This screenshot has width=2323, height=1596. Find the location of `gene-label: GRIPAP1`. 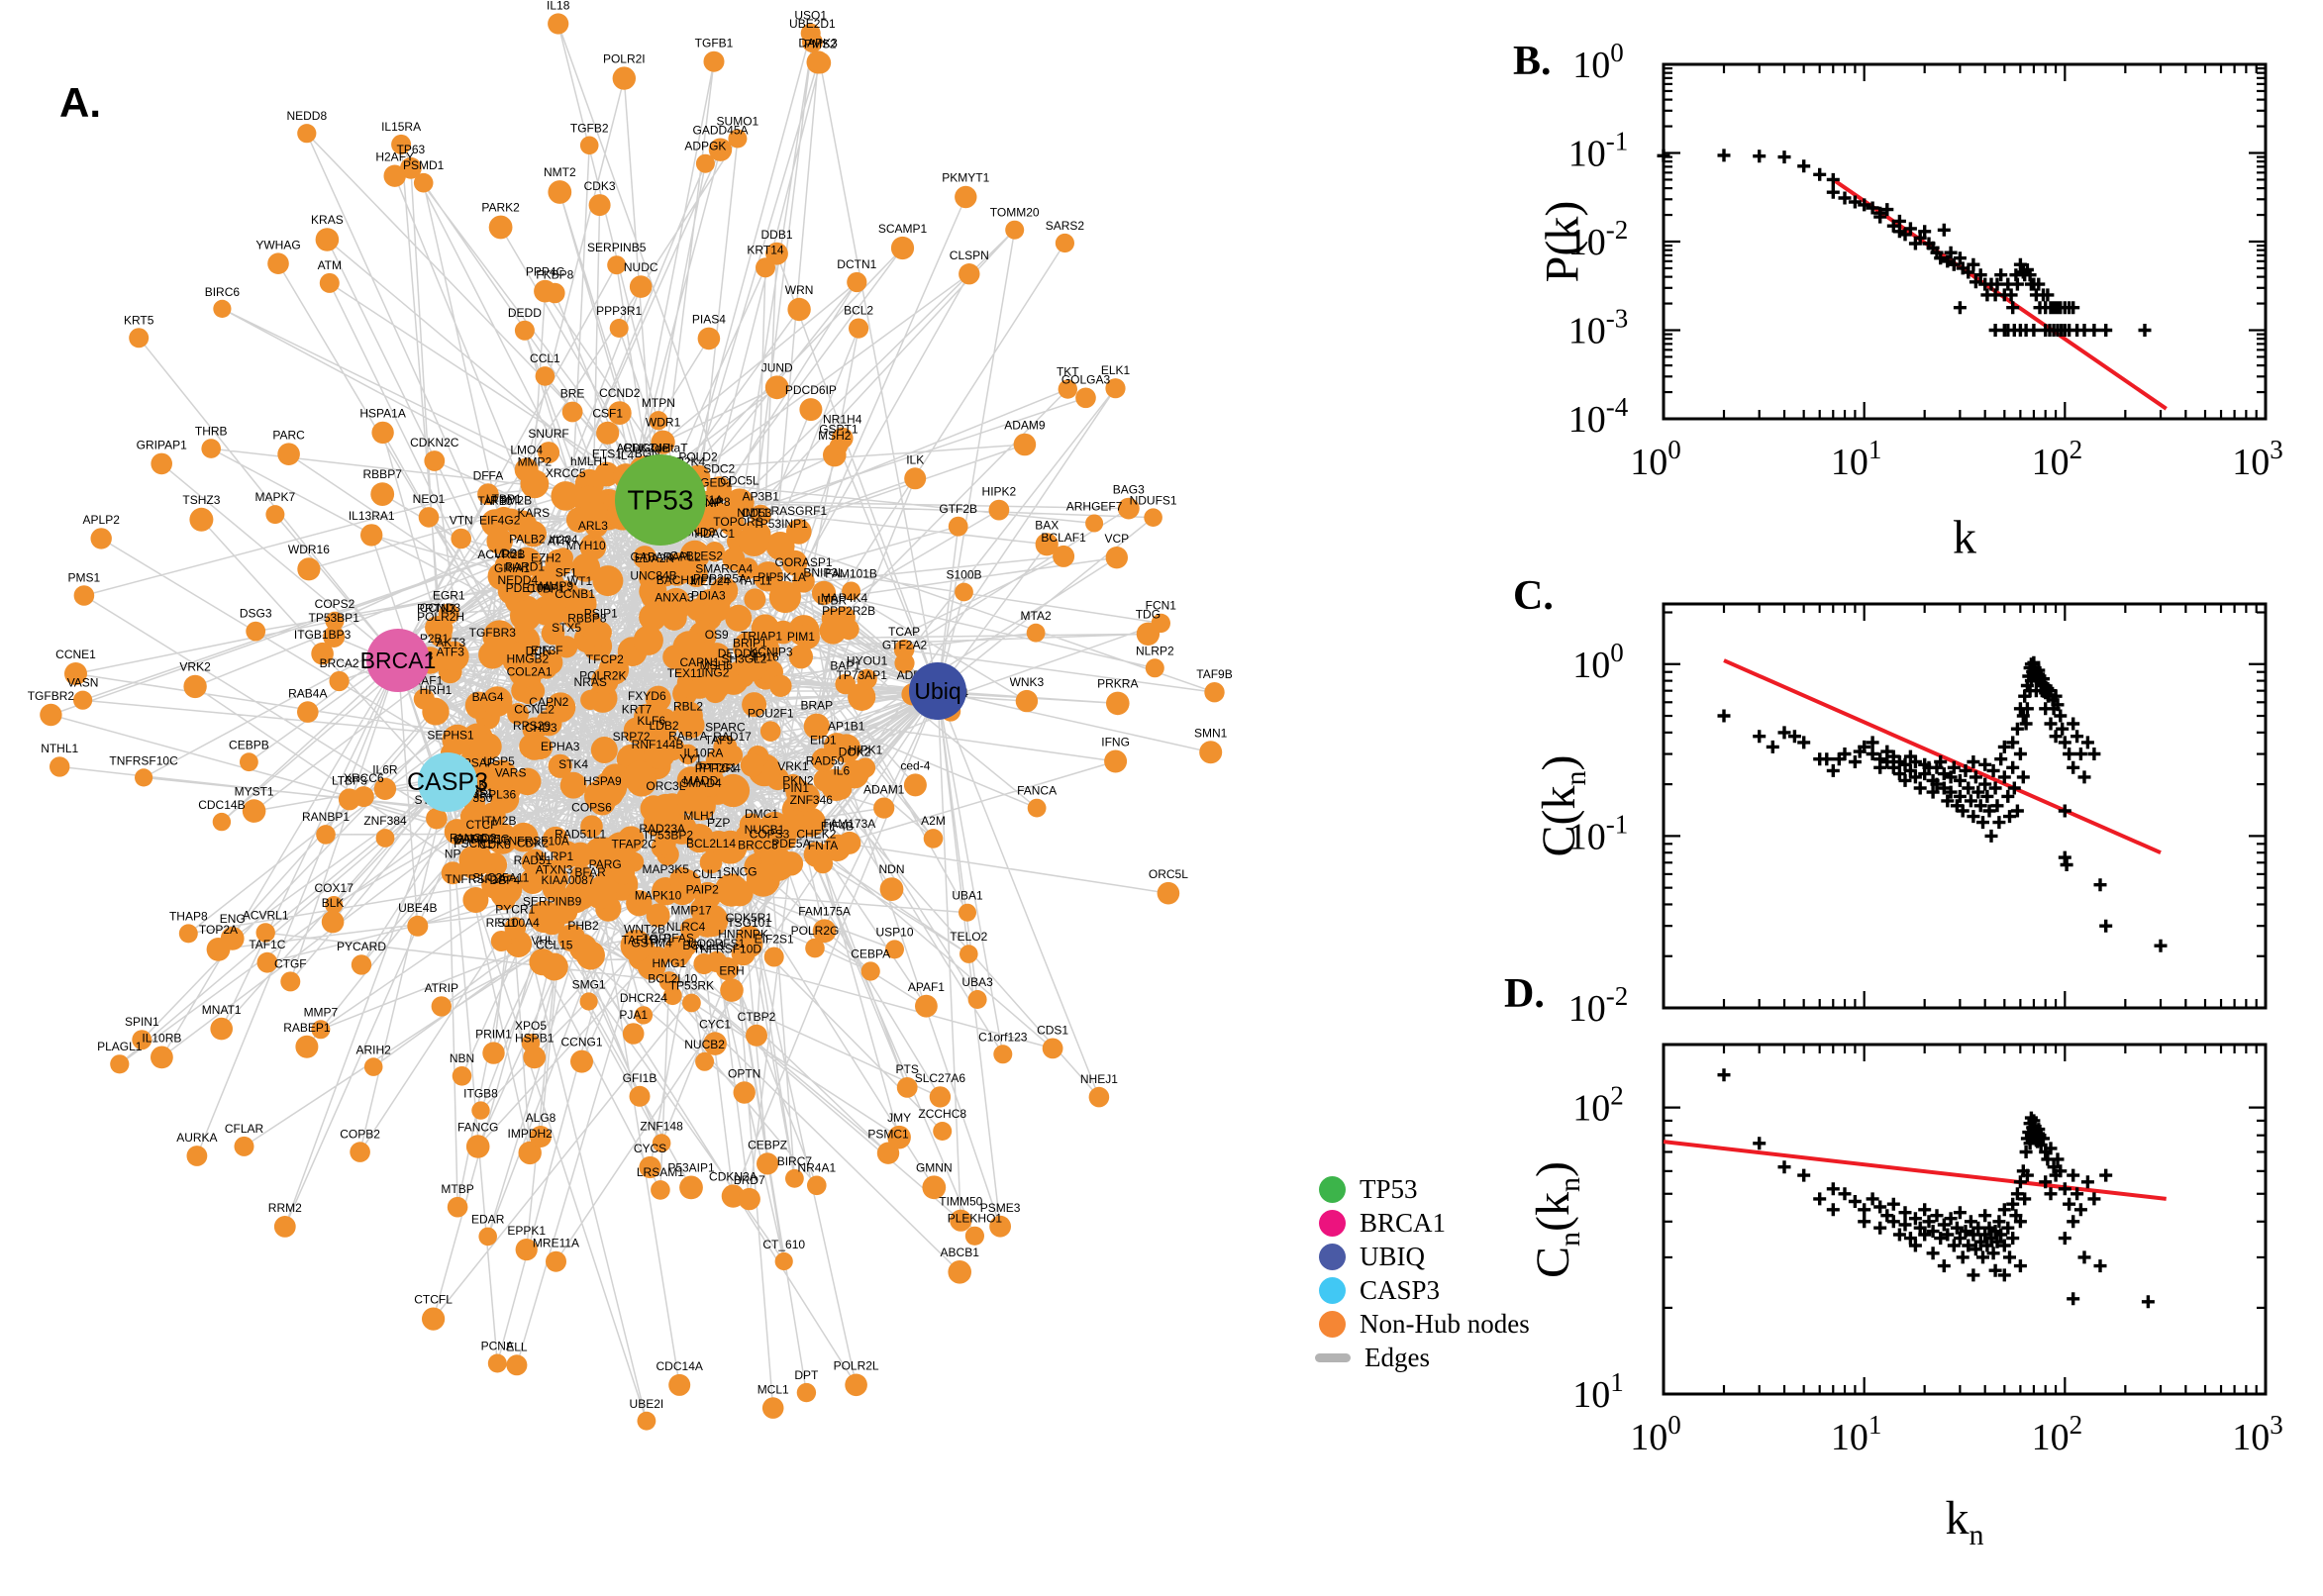

gene-label: GRIPAP1 is located at coordinates (162, 445).